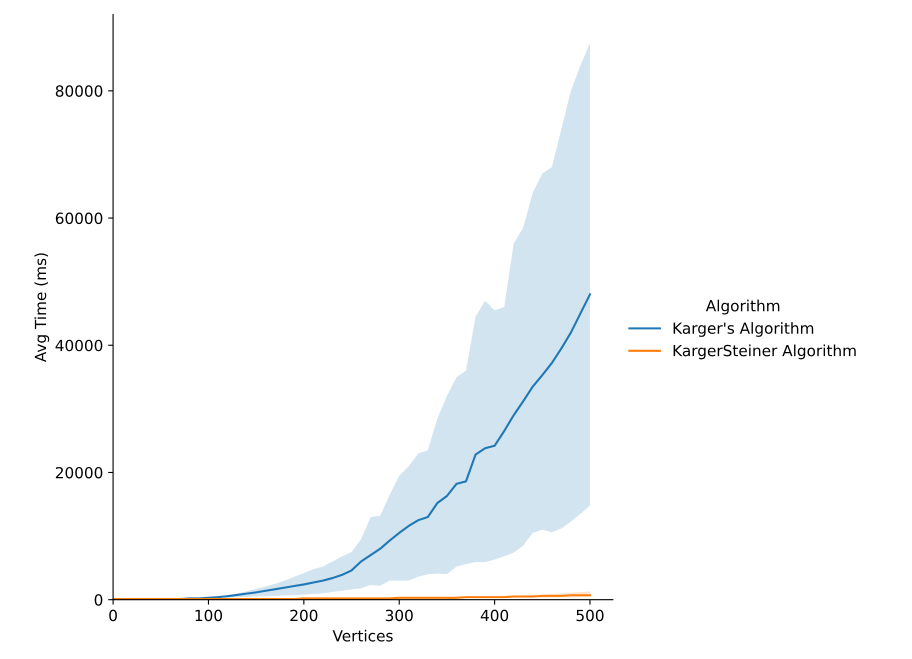  Describe the element at coordinates (98, 600) in the screenshot. I see `y-tick-label: 0` at that location.